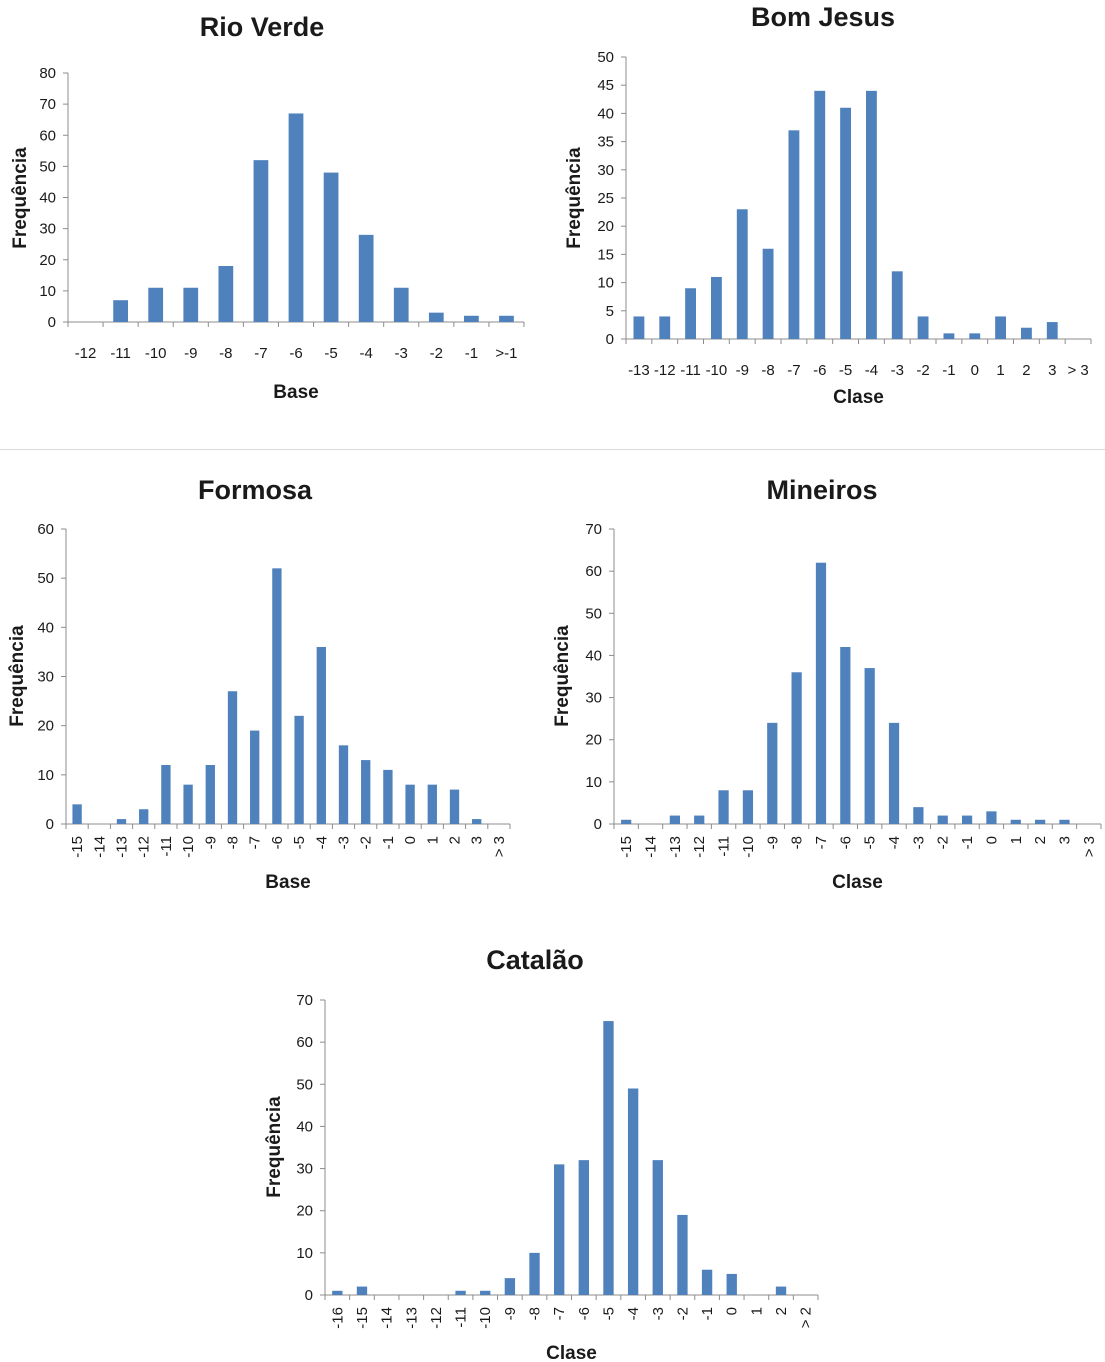  I want to click on bar--15, so click(362, 1290).